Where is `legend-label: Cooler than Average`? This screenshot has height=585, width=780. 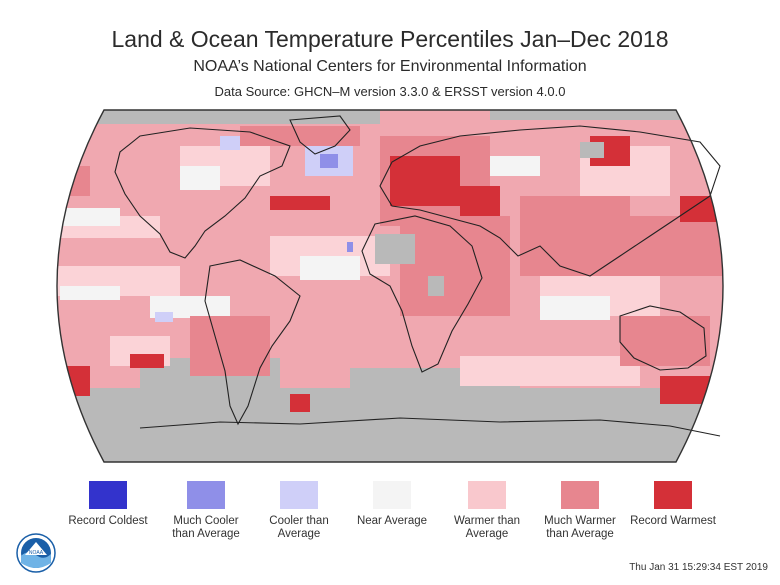 legend-label: Cooler than Average is located at coordinates (299, 527).